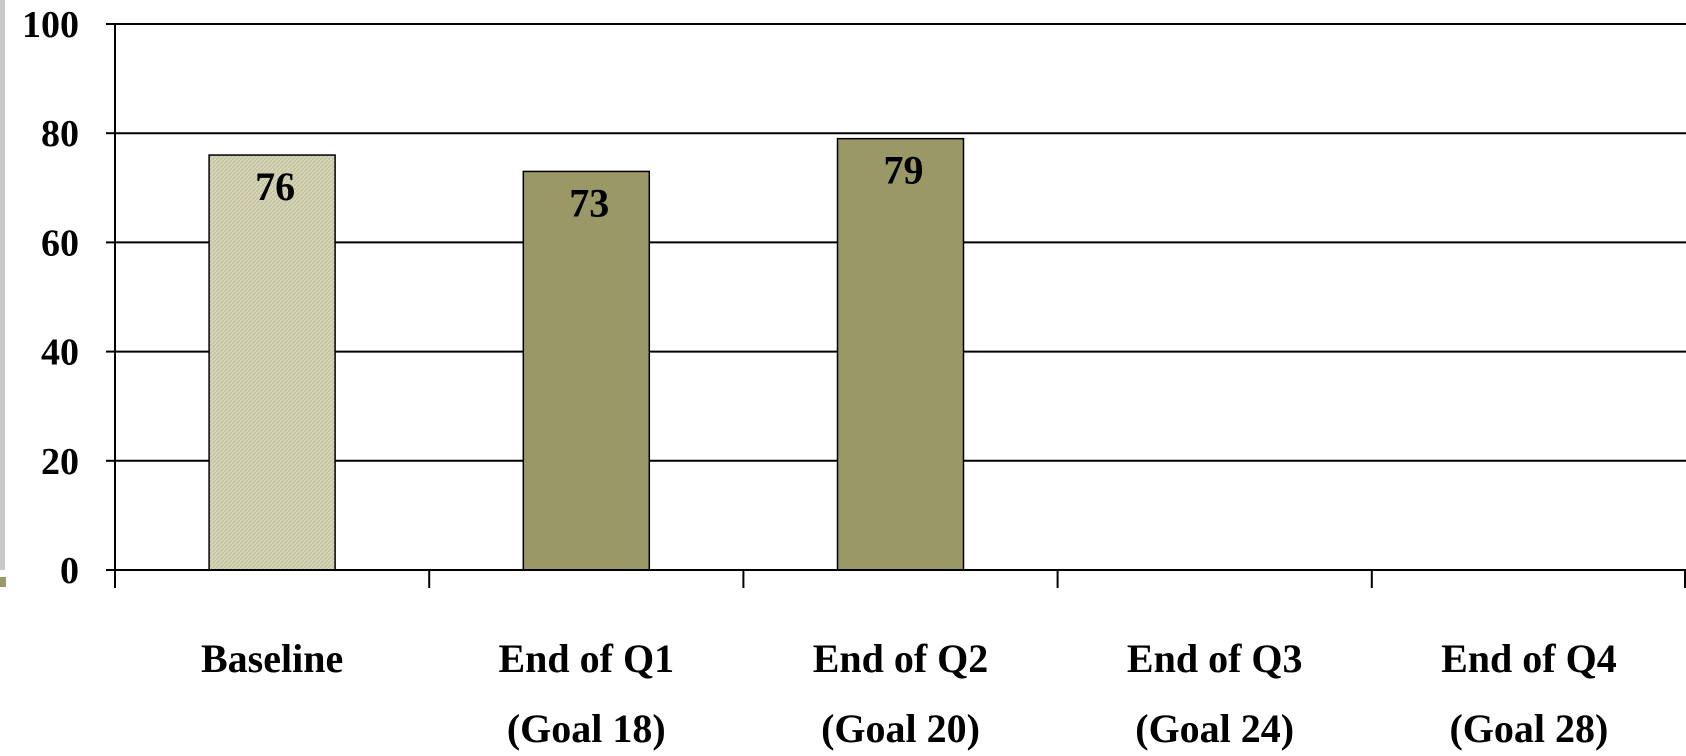 This screenshot has width=1686, height=756. I want to click on y-tick-label: 0, so click(69, 571).